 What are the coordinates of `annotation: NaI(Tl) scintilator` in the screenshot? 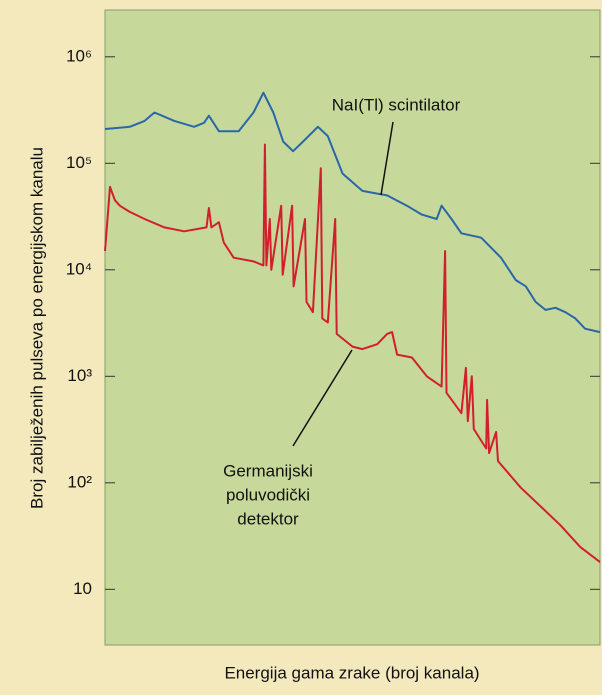 It's located at (396, 104).